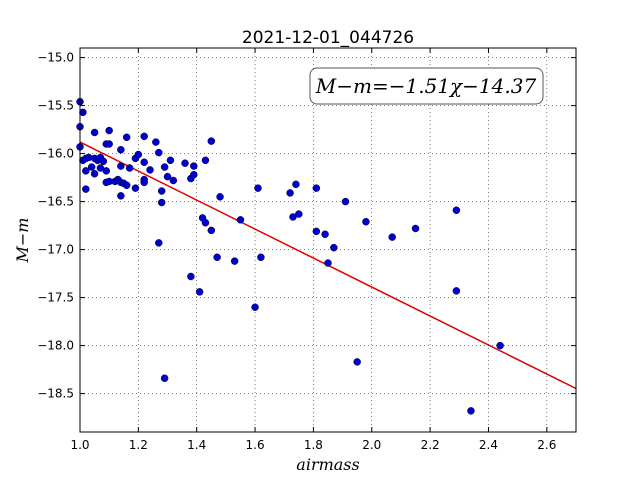 This screenshot has width=640, height=480. Describe the element at coordinates (313, 445) in the screenshot. I see `x-tick-label: 1.8` at that location.